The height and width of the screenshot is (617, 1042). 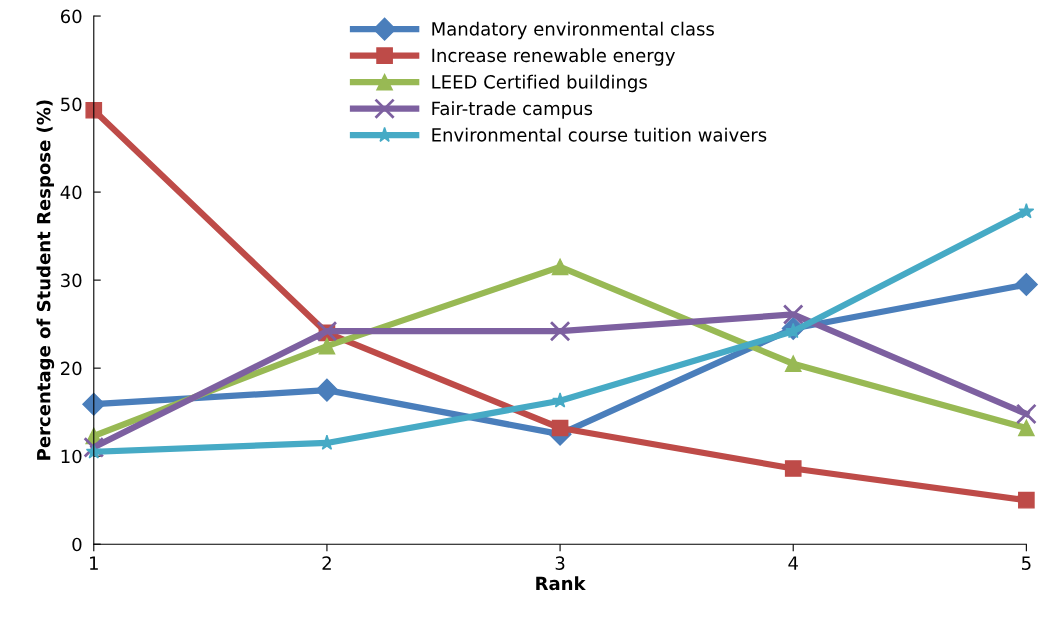 I want to click on y-tick-label: 0, so click(x=77, y=544).